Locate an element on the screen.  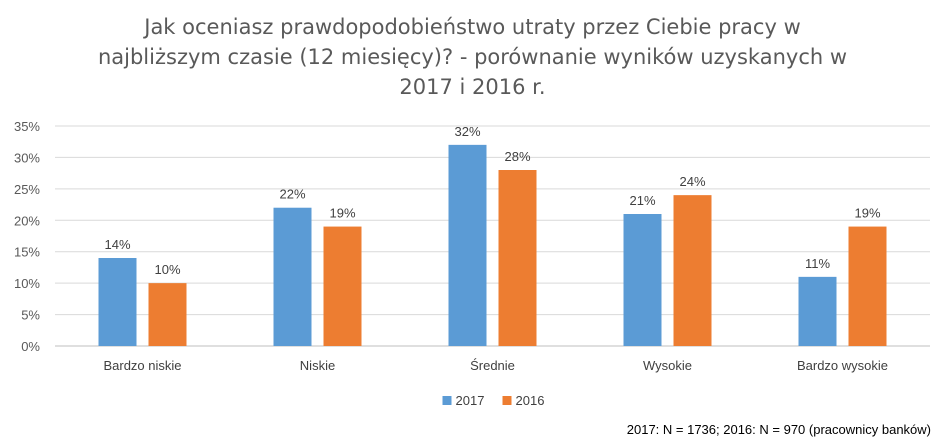
legend-label: 2017 is located at coordinates (470, 400).